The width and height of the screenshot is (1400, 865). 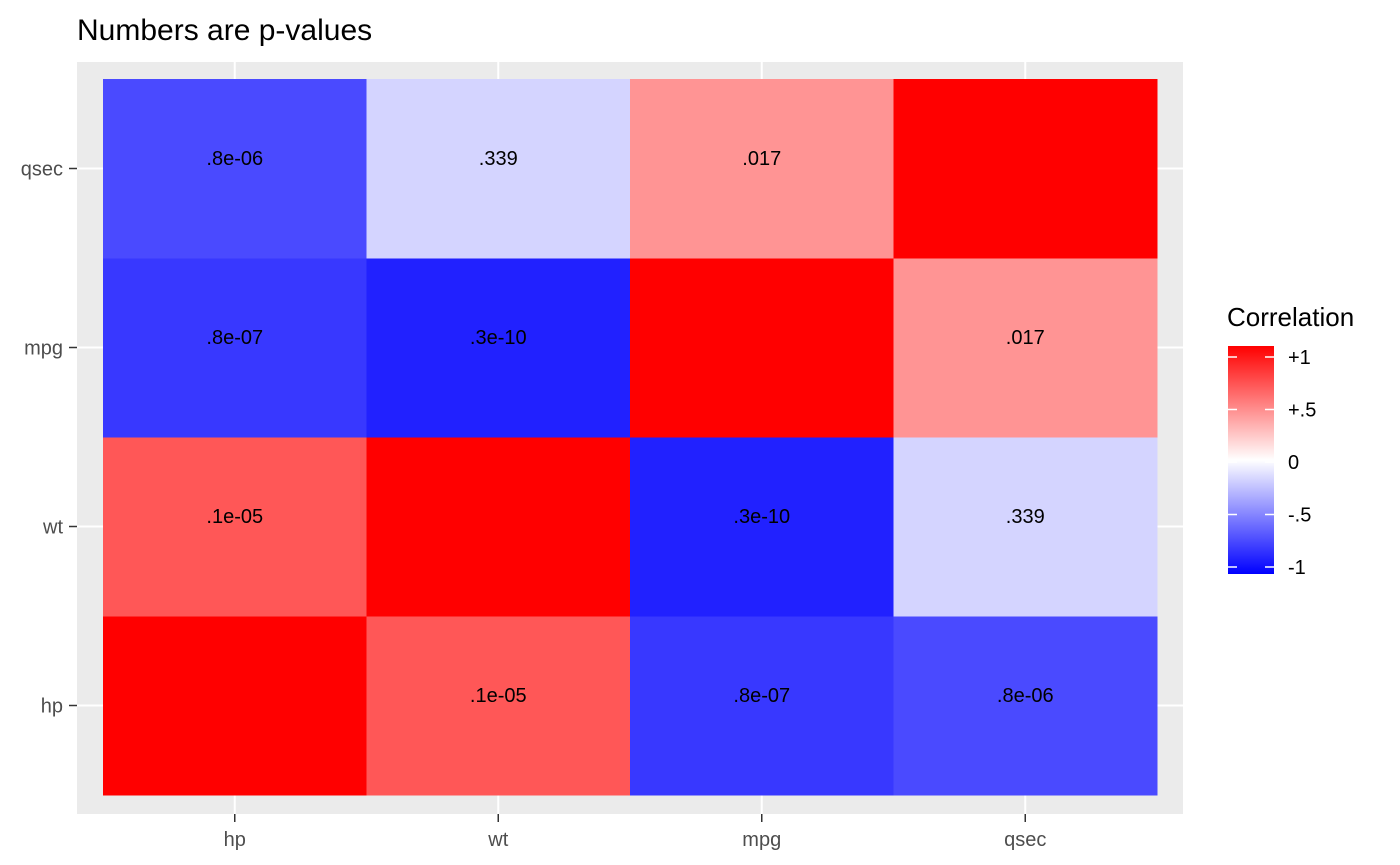 I want to click on heatmap-cell-wt-wt, so click(x=498, y=527).